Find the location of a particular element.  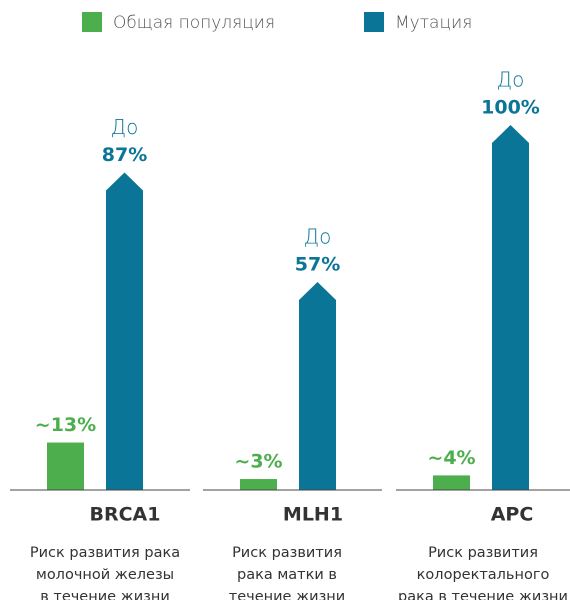

category-description: колоректального is located at coordinates (483, 575).